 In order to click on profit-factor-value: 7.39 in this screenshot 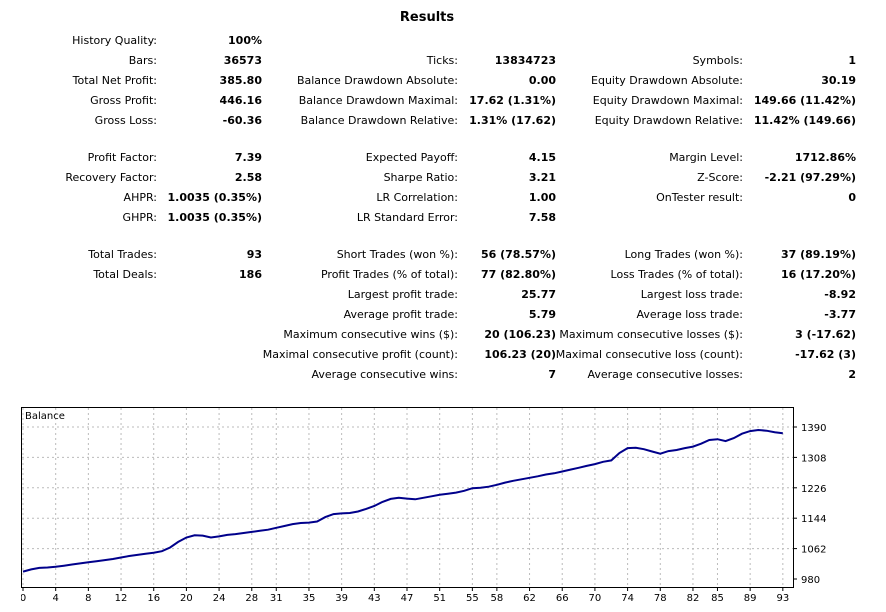, I will do `click(248, 157)`.